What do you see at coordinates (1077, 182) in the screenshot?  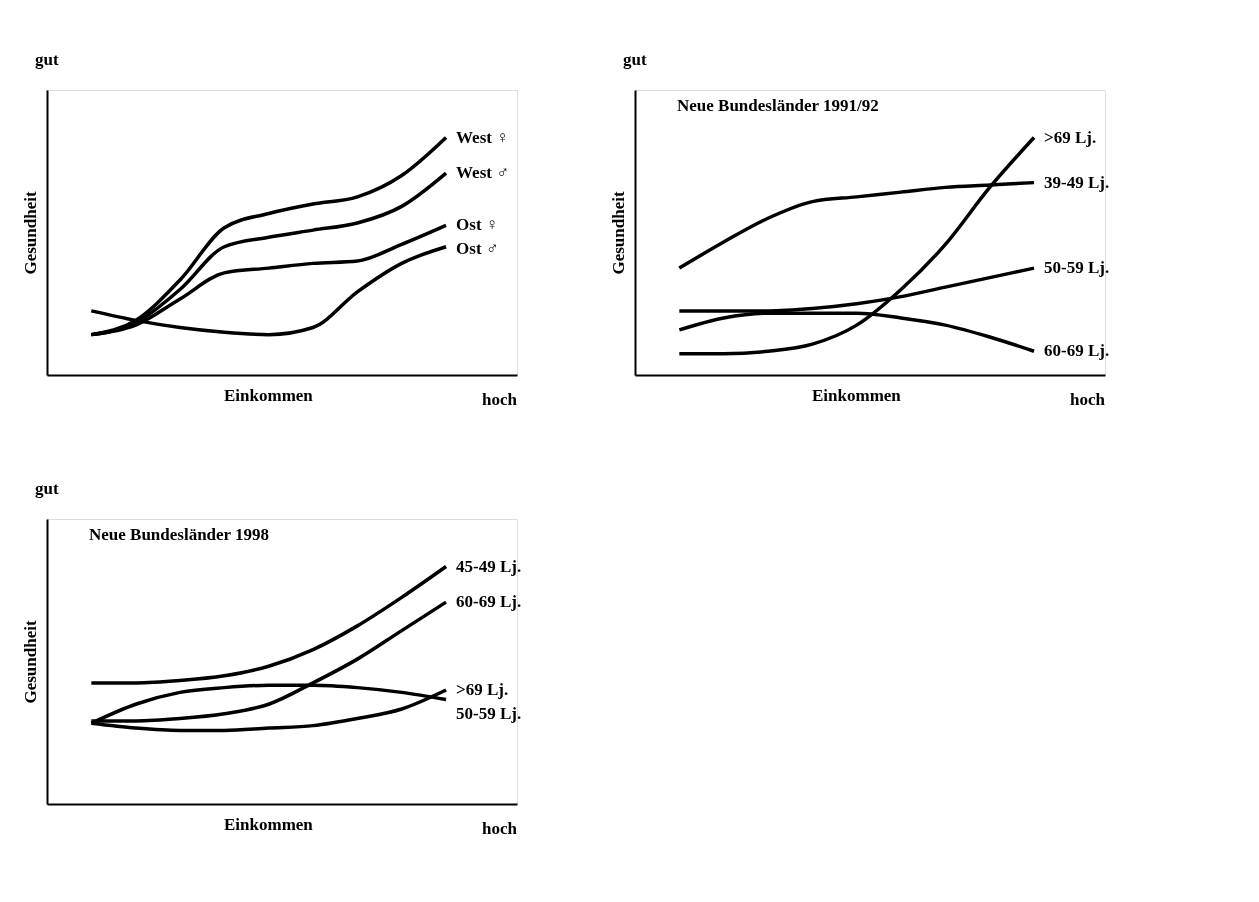 I see `series-label: 39-49 Lj.` at bounding box center [1077, 182].